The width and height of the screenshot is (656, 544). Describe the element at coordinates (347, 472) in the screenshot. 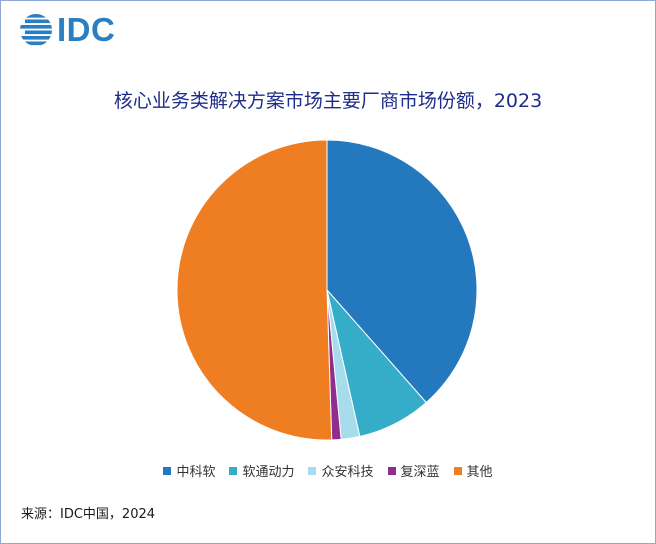

I see `legend-label: 众安科技` at that location.